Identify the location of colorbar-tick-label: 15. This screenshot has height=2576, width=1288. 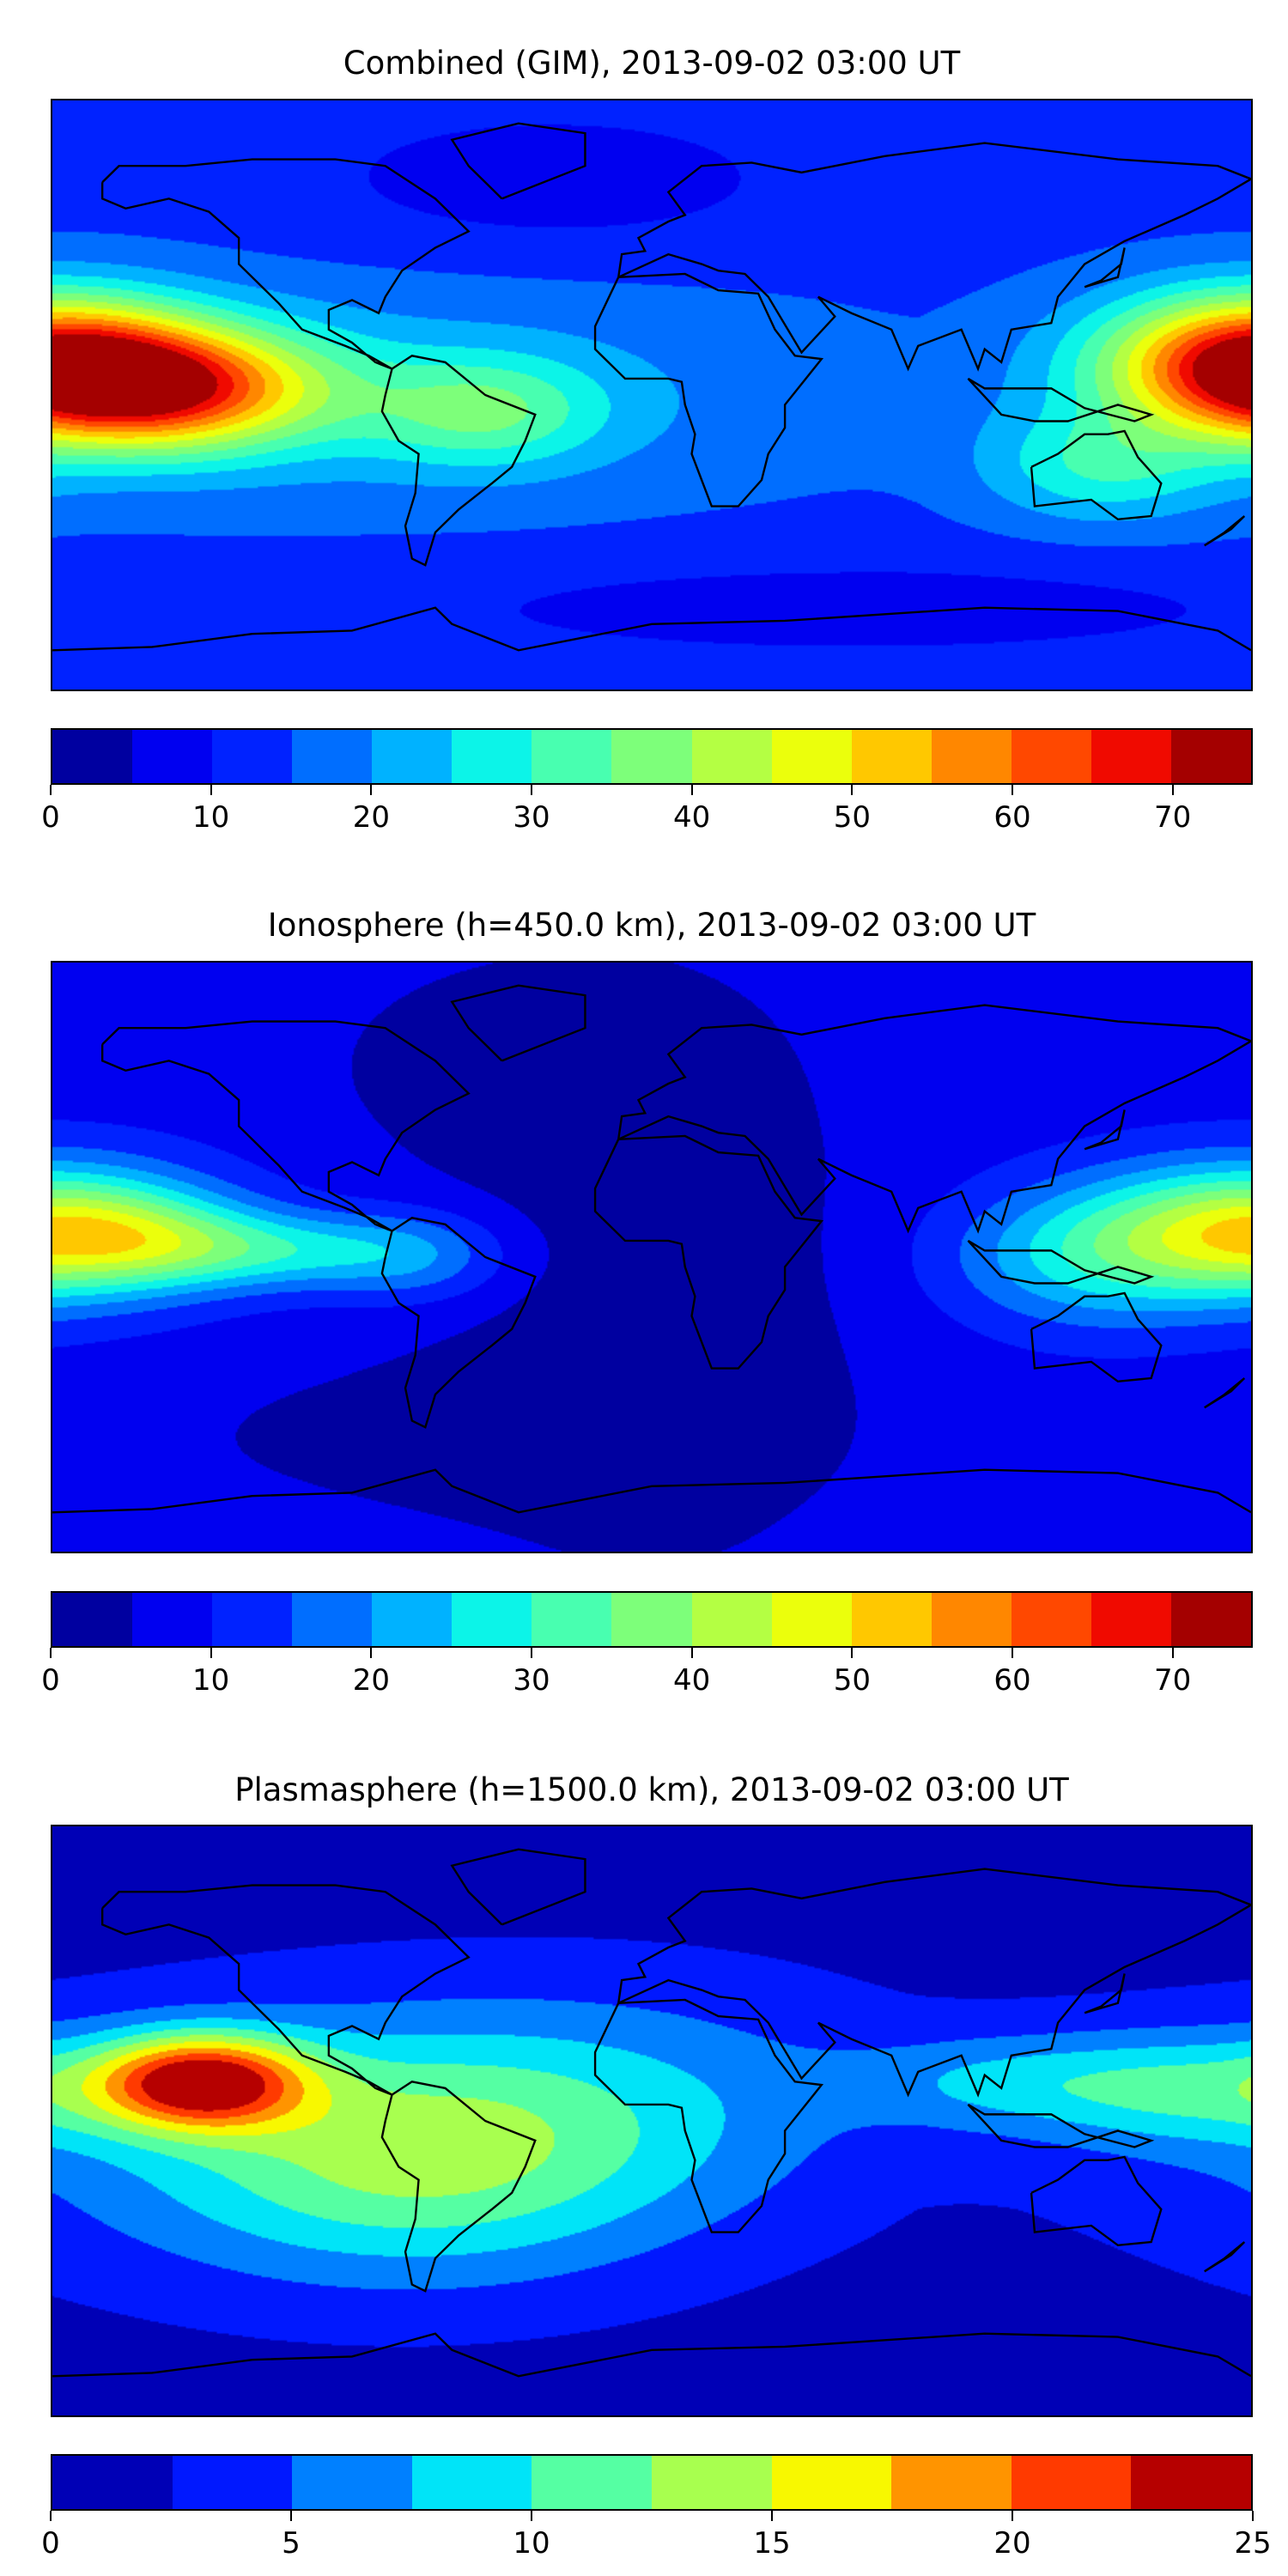
(772, 2544).